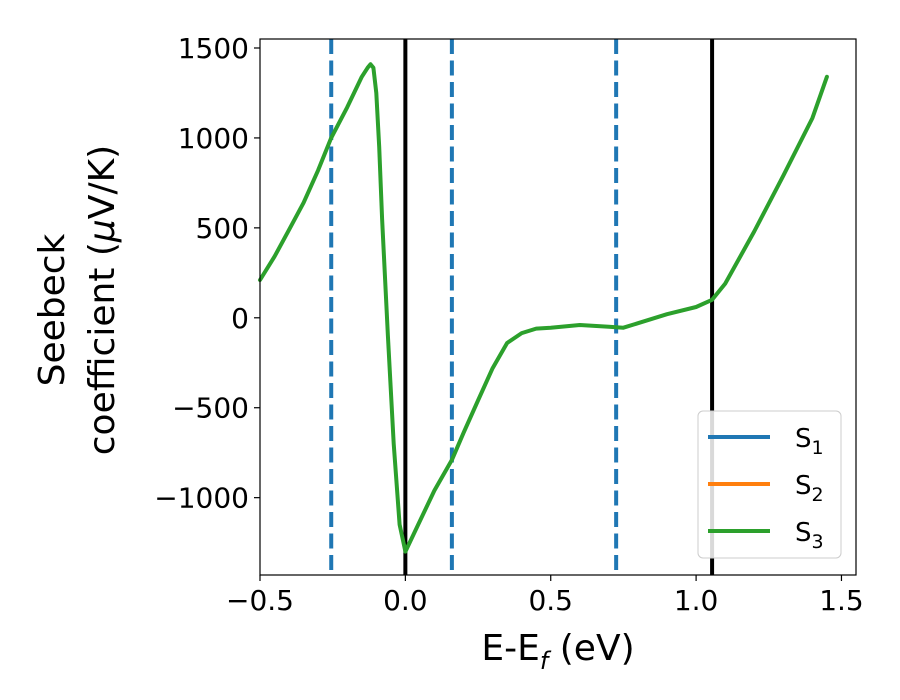 The image size is (900, 700). I want to click on x-tick-label-4: 1.5, so click(841, 600).